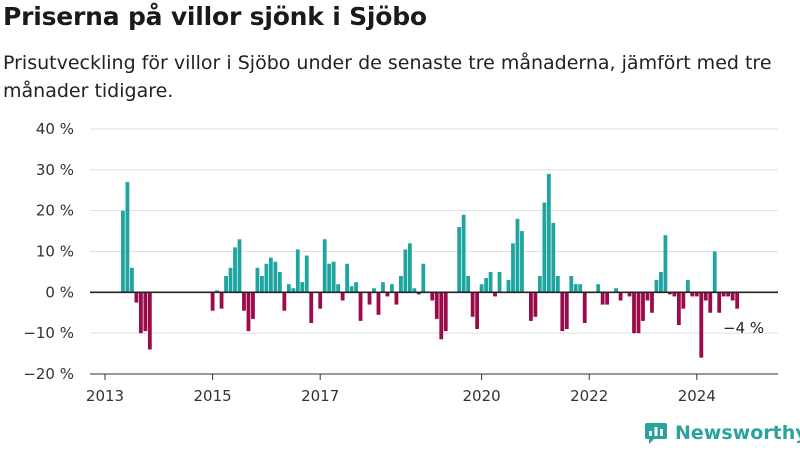 This screenshot has height=450, width=800. Describe the element at coordinates (48, 374) in the screenshot. I see `y-tick-label: −20 %` at that location.